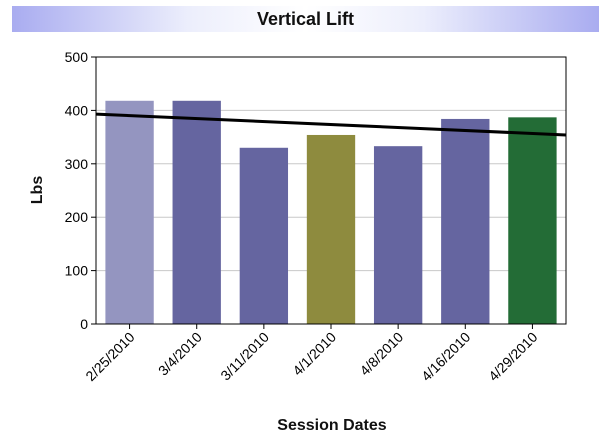 The image size is (611, 437). What do you see at coordinates (77, 110) in the screenshot?
I see `y-tick-label: 400` at bounding box center [77, 110].